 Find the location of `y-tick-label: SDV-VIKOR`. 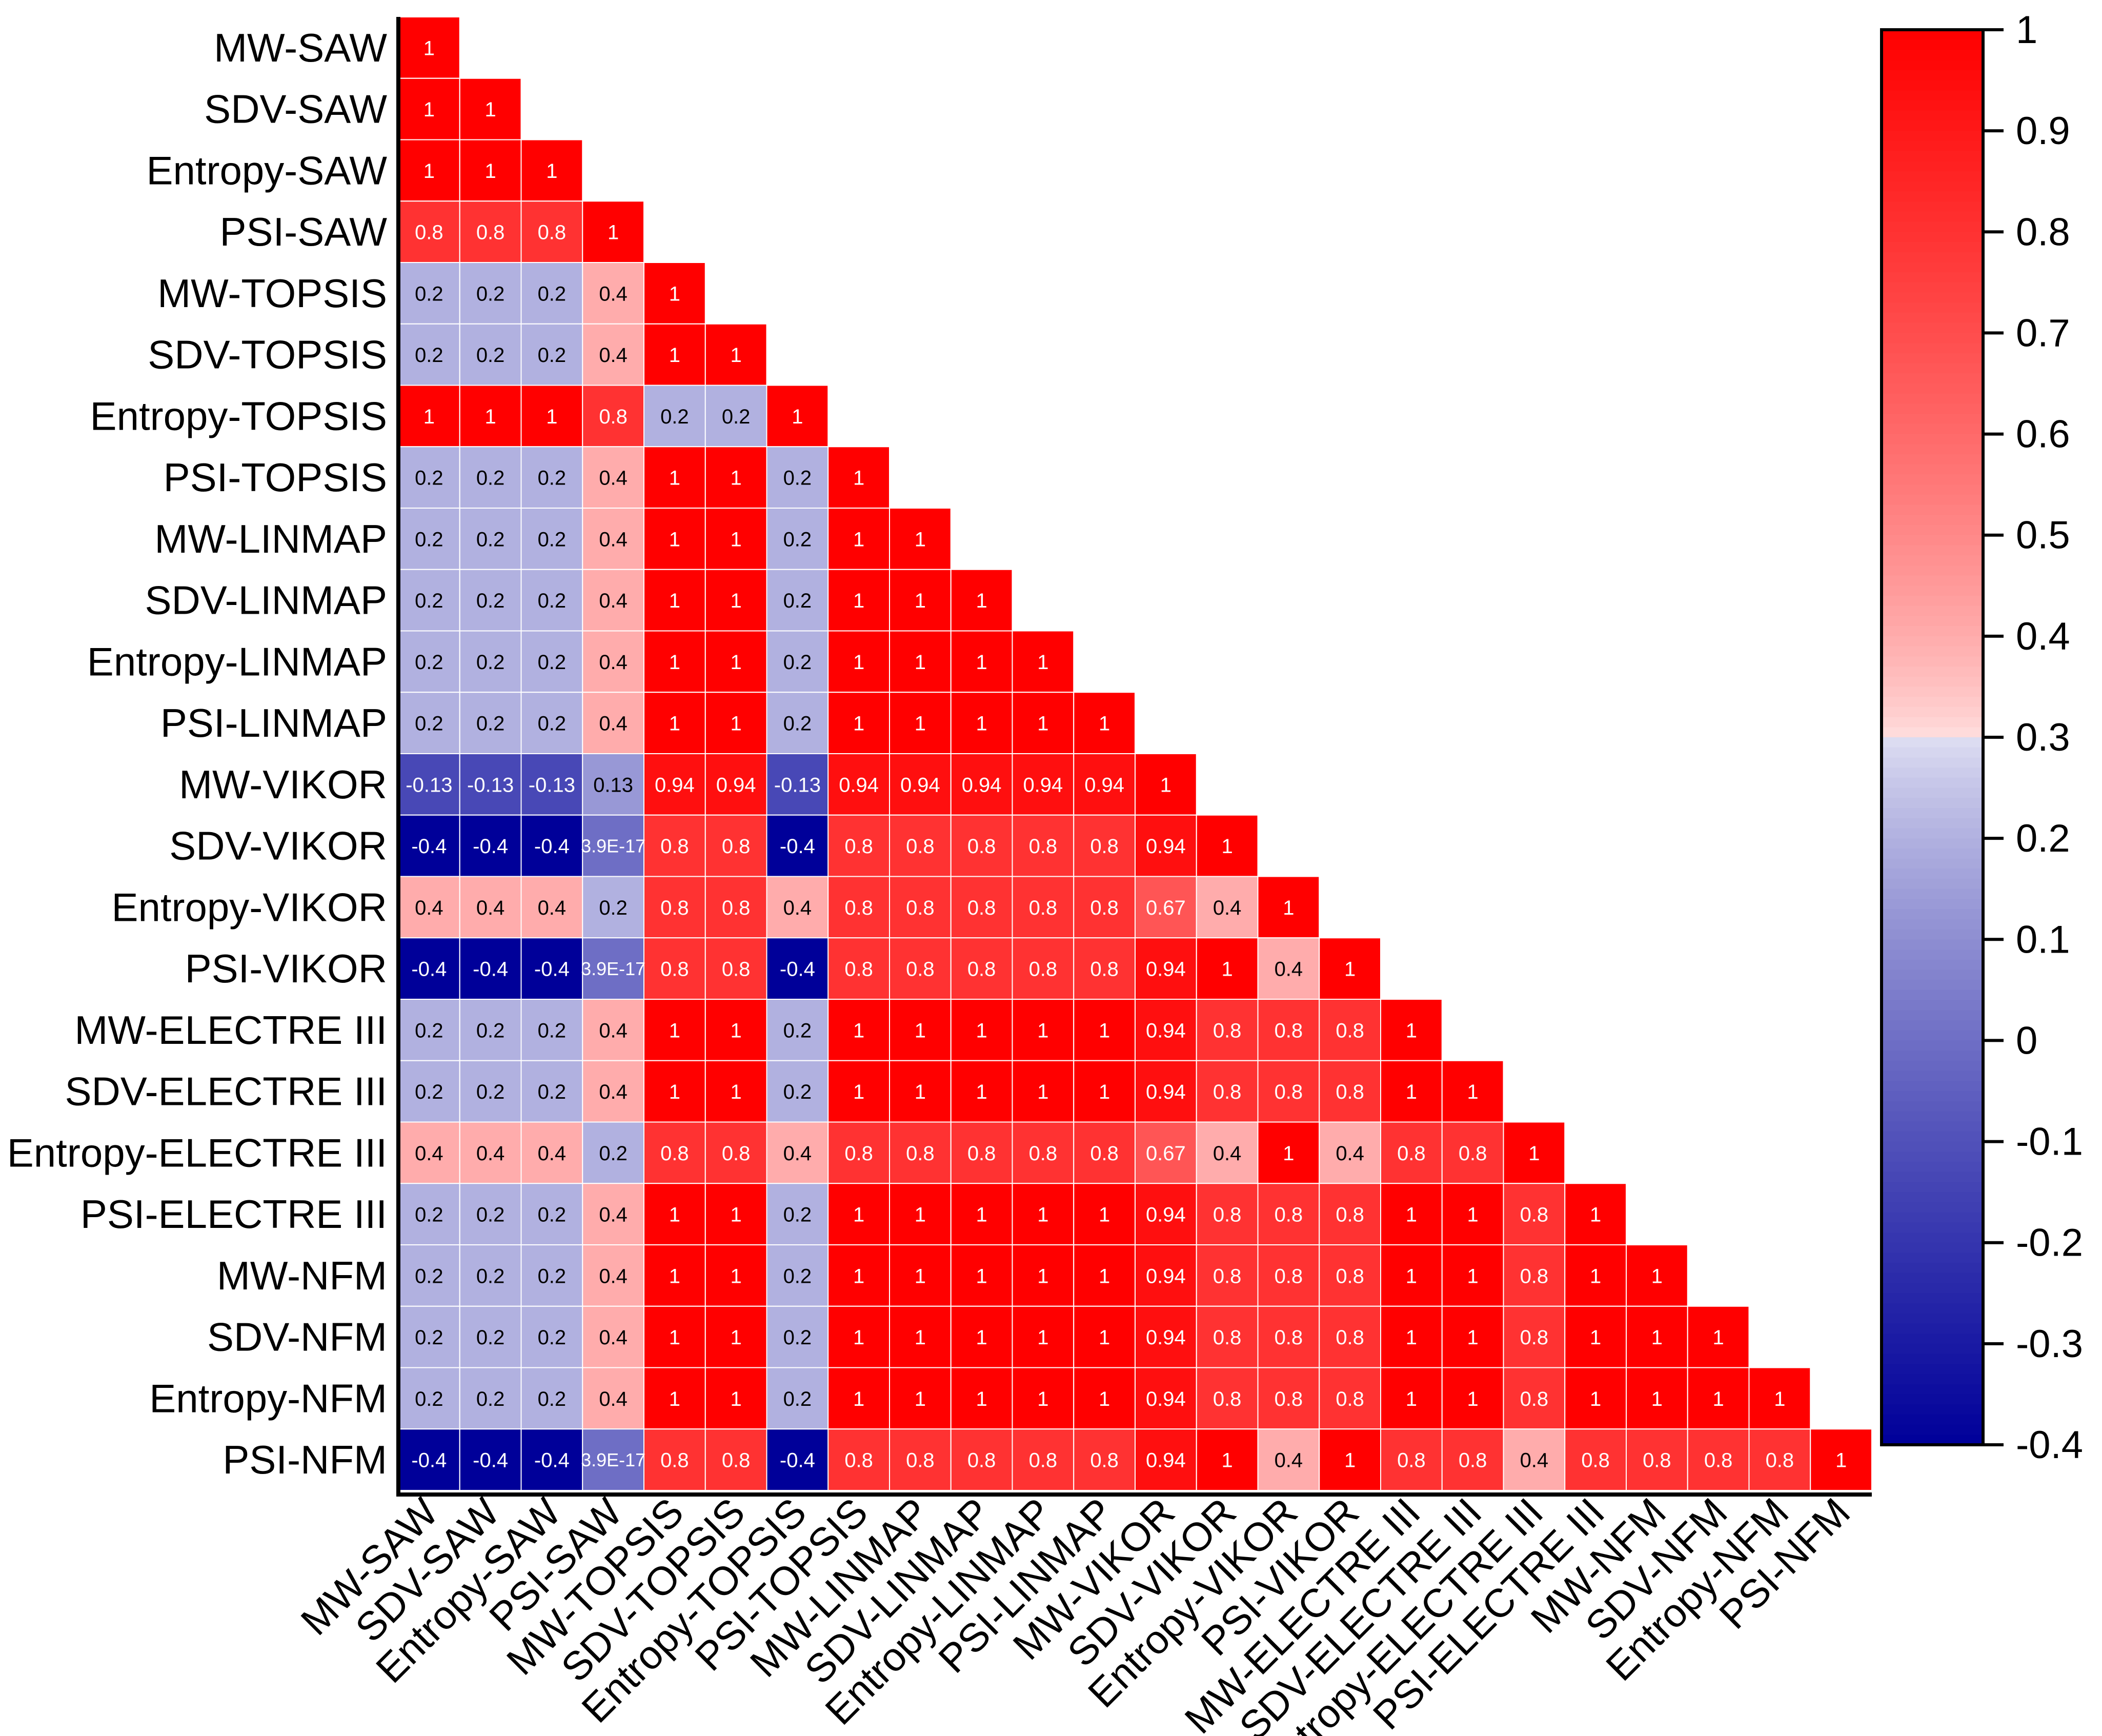

y-tick-label: SDV-VIKOR is located at coordinates (278, 846).